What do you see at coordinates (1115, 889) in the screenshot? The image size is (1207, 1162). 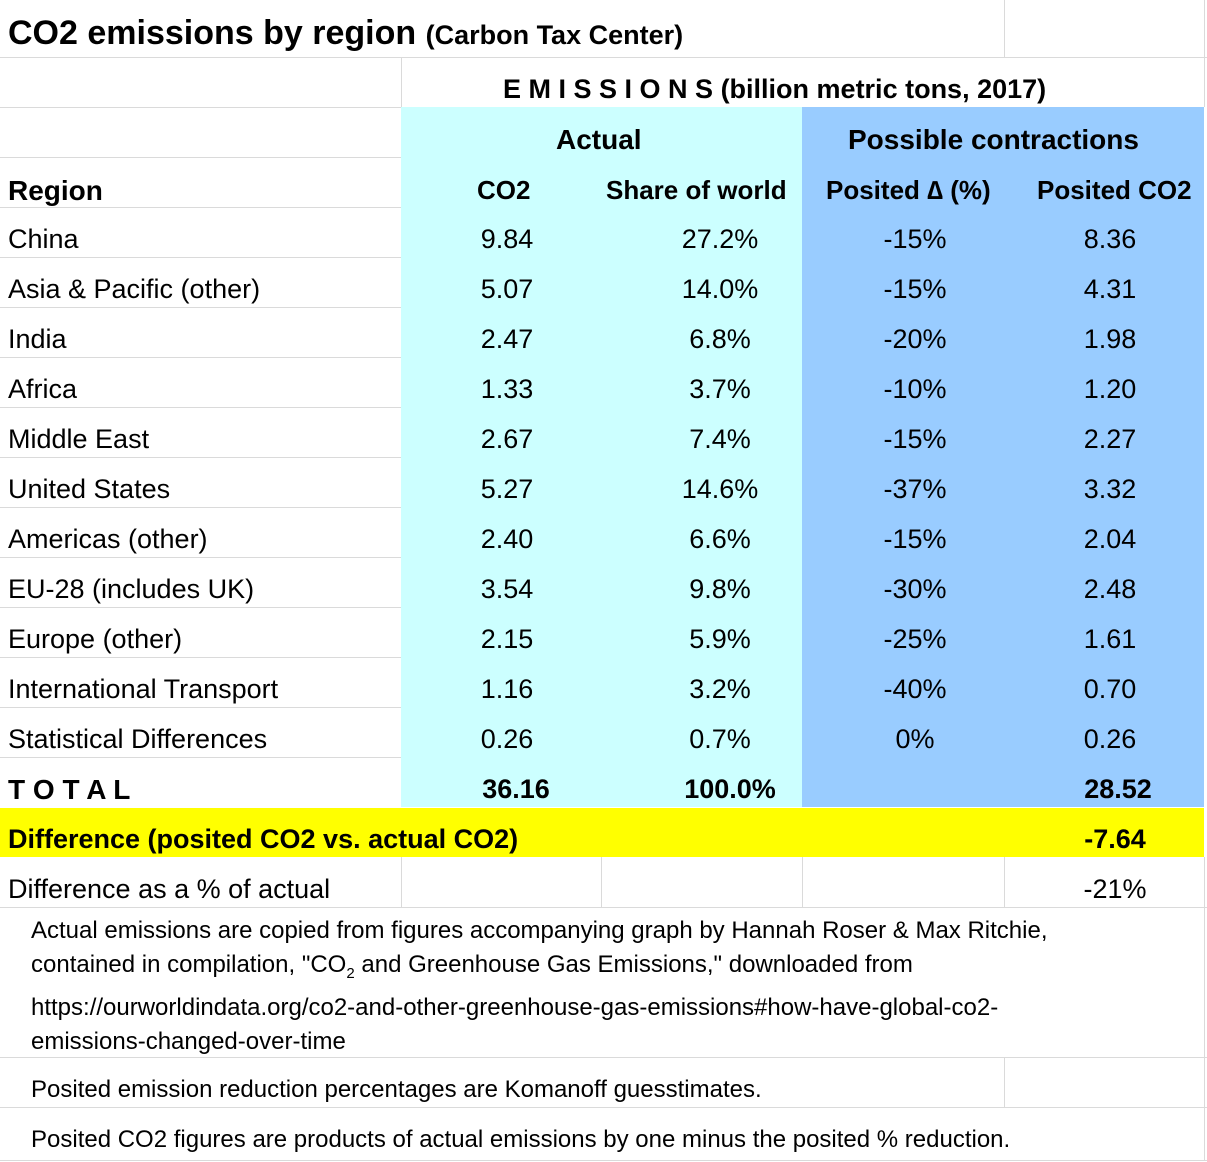 I see `difference-pct-value: -21%` at bounding box center [1115, 889].